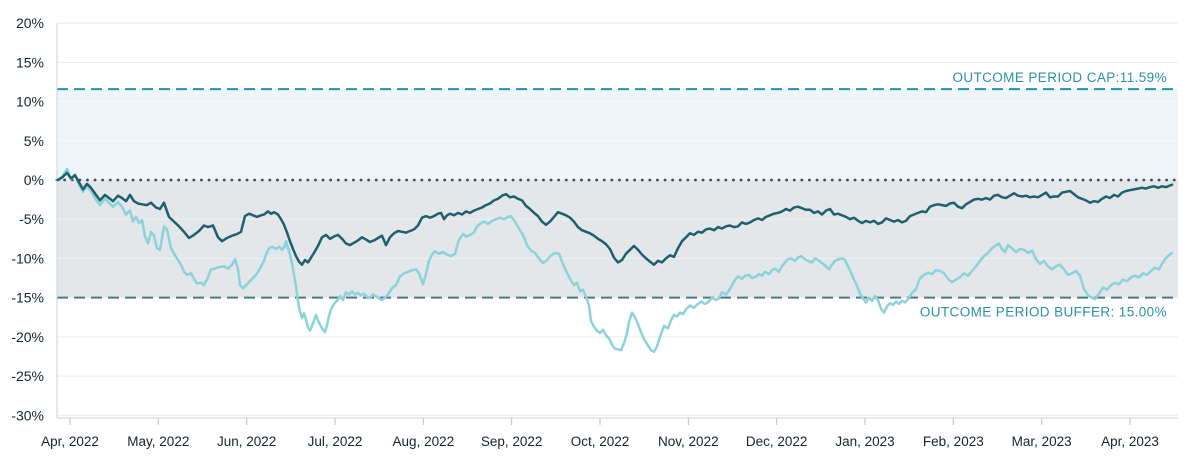  I want to click on x-axis-tick-label: Apr, 2023, so click(1130, 441).